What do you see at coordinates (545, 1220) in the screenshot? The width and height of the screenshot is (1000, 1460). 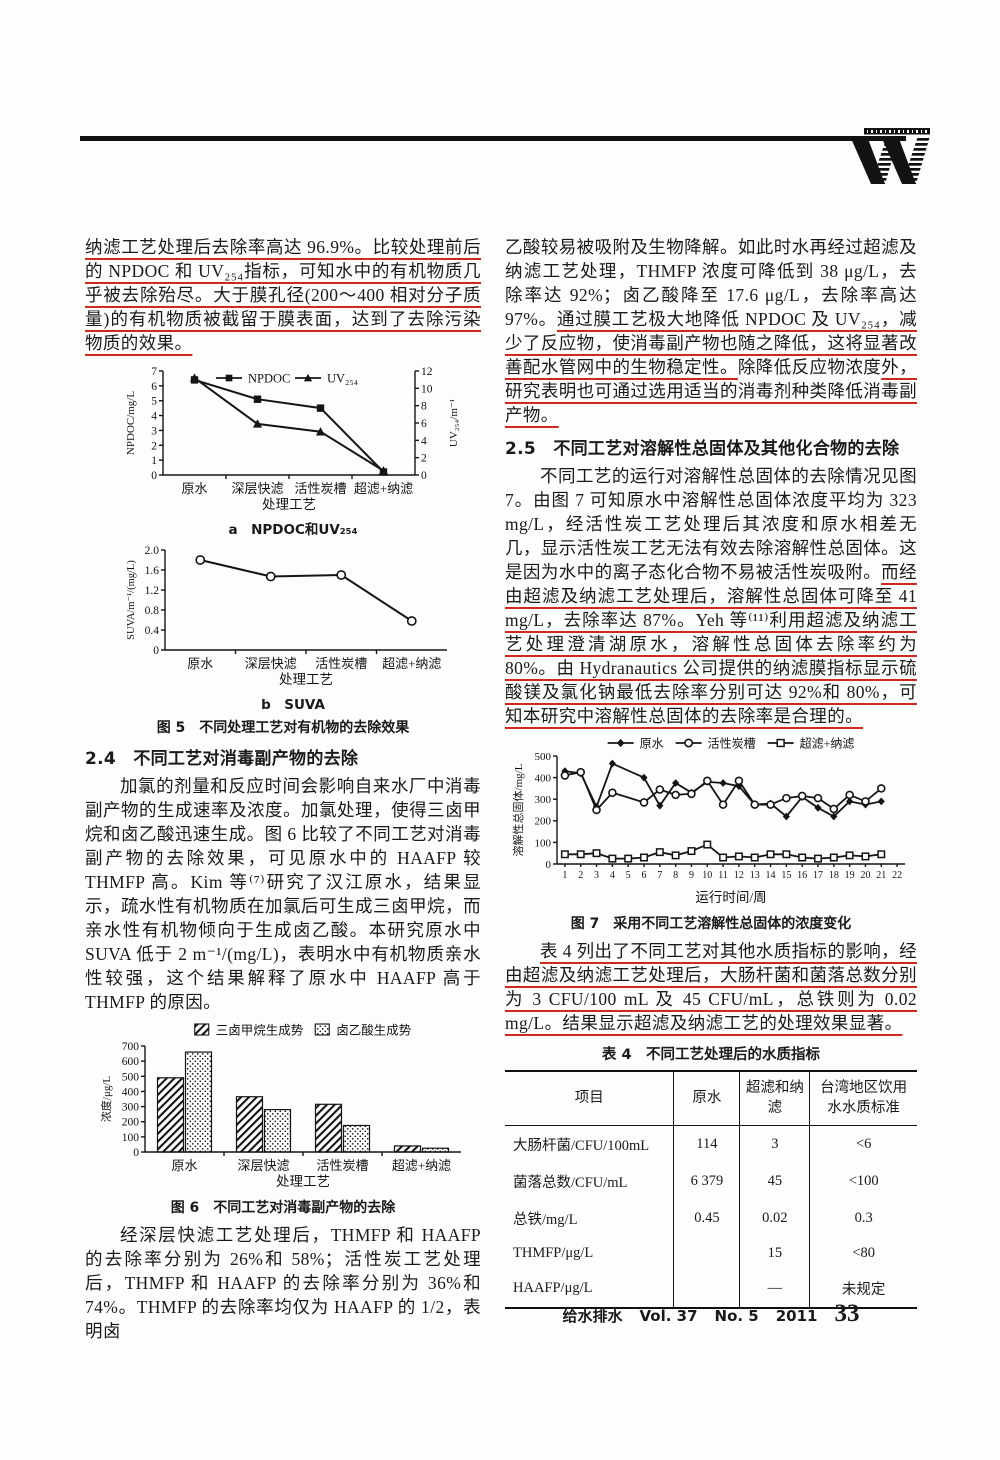 I see `table-cell: 总铁/mg/L` at bounding box center [545, 1220].